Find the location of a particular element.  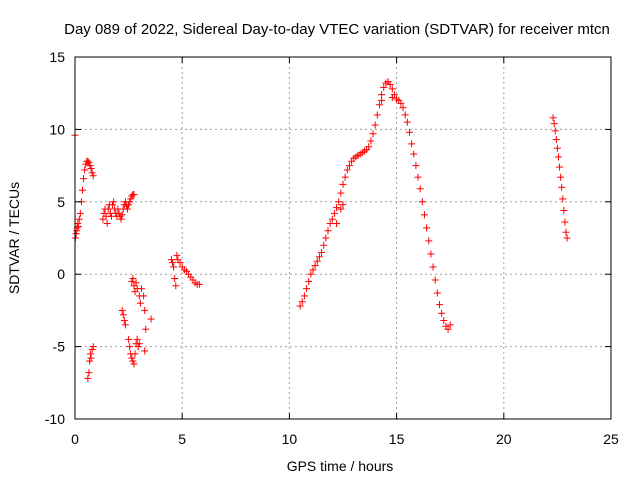

x-tick-label: 0 is located at coordinates (75, 439).